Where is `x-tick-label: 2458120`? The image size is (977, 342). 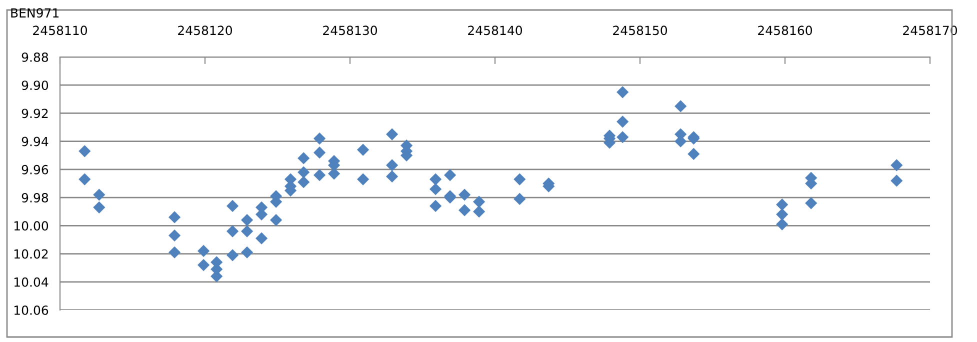
x-tick-label: 2458120 is located at coordinates (205, 31).